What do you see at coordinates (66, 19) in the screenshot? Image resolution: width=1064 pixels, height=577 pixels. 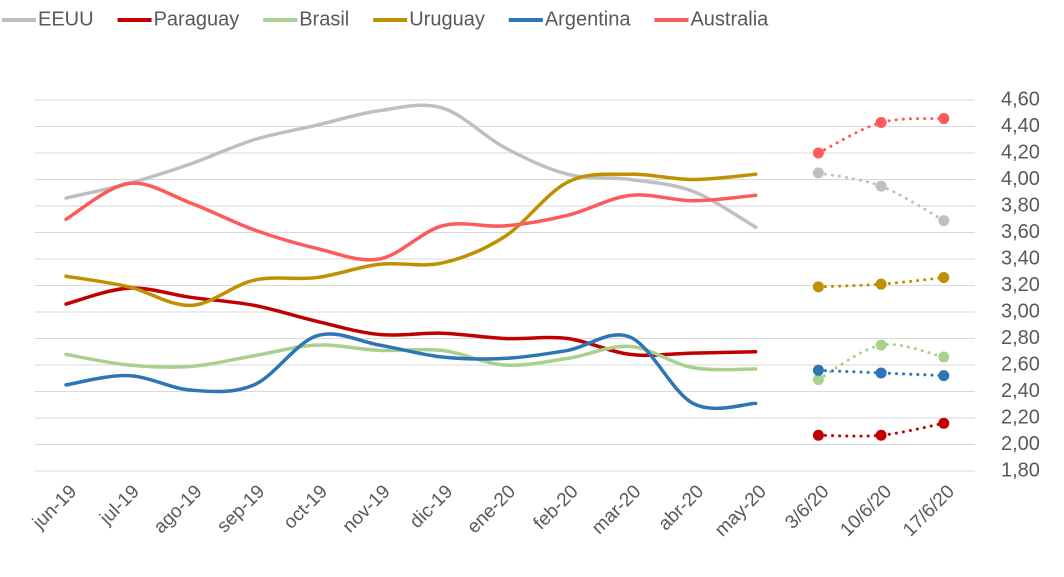 I see `legend-label: EEUU` at bounding box center [66, 19].